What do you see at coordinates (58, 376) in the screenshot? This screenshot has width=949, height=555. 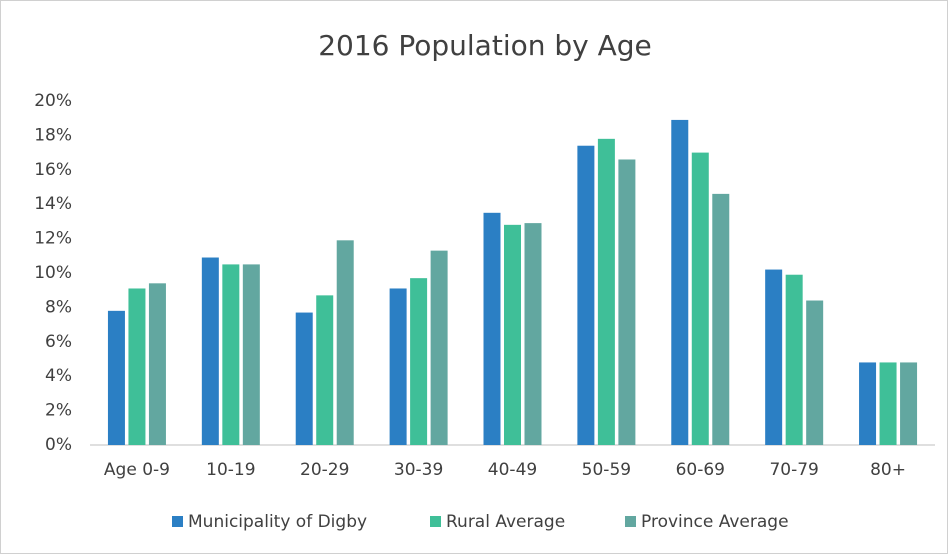 I see `y-tick-label: 4%` at bounding box center [58, 376].